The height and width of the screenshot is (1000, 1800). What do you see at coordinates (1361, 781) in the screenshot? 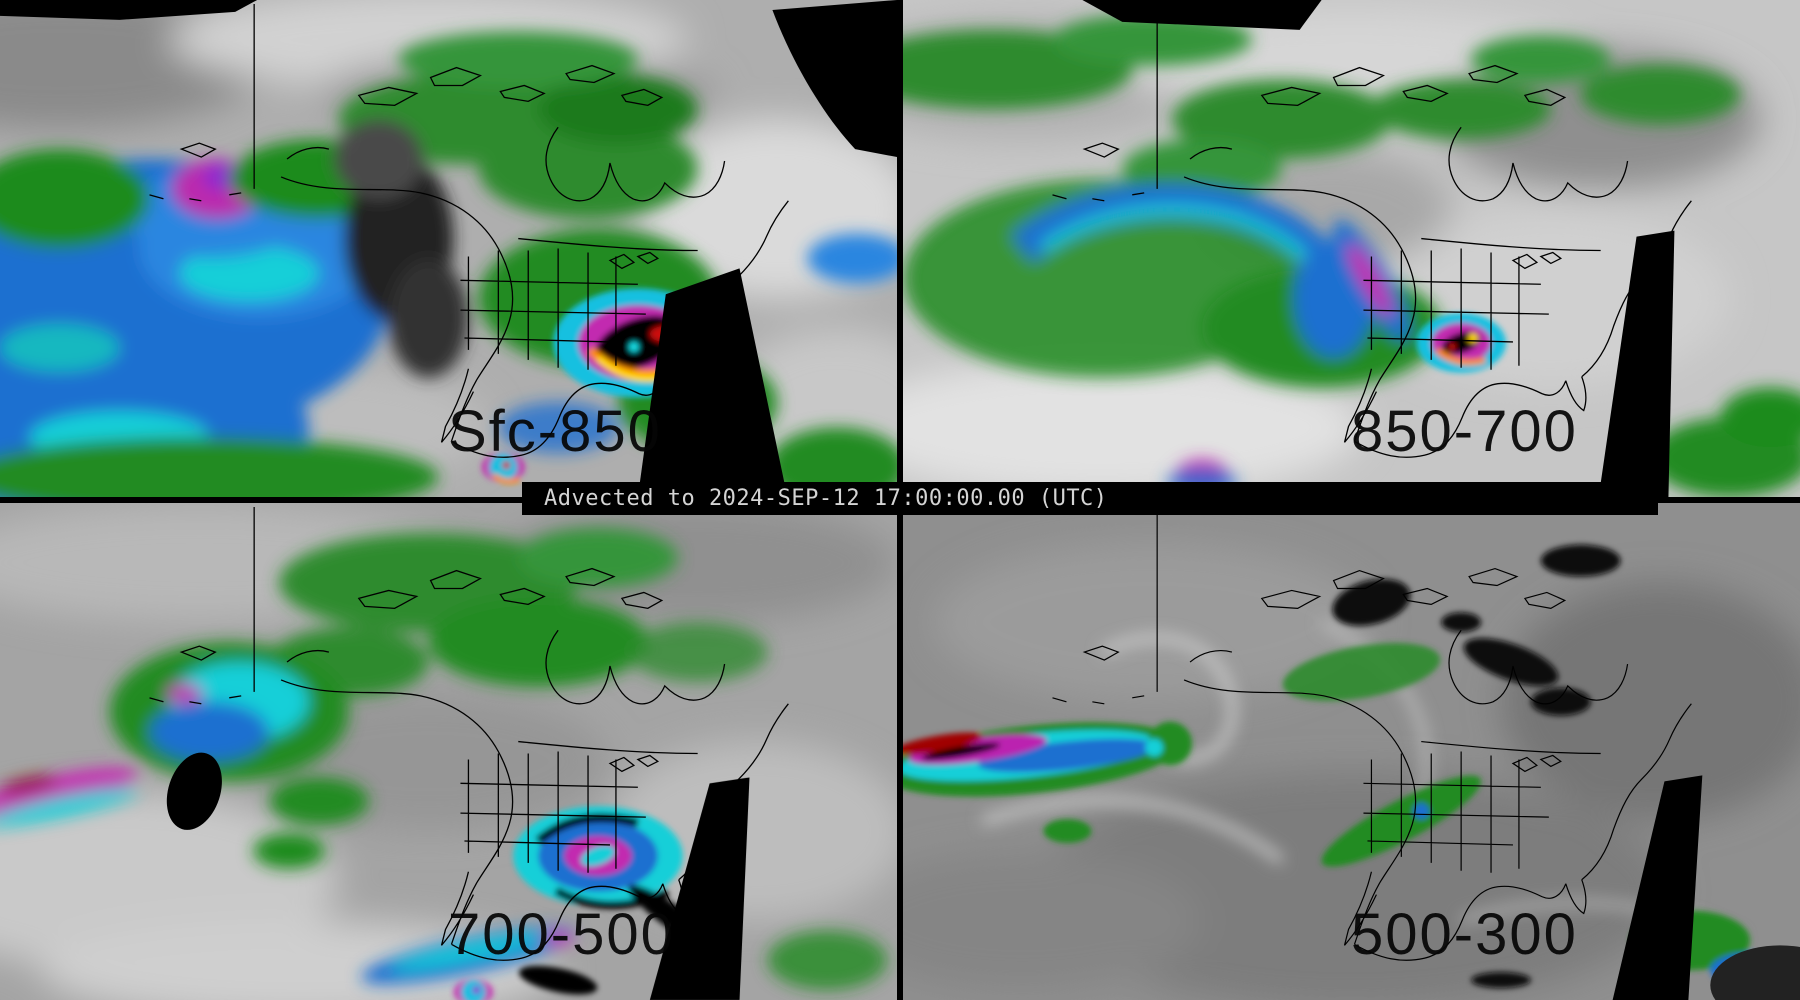
I see `gray-filaments` at bounding box center [1361, 781].